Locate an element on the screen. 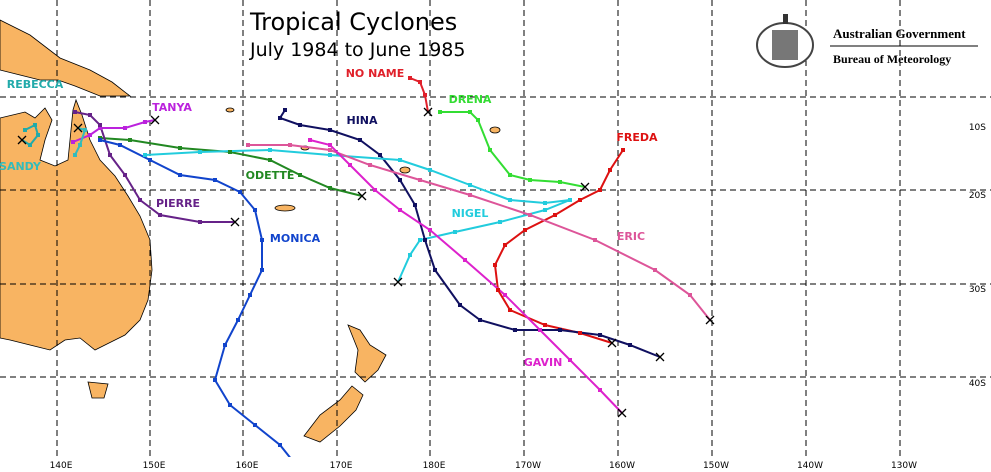  cyclone-name: ERIC is located at coordinates (631, 236).